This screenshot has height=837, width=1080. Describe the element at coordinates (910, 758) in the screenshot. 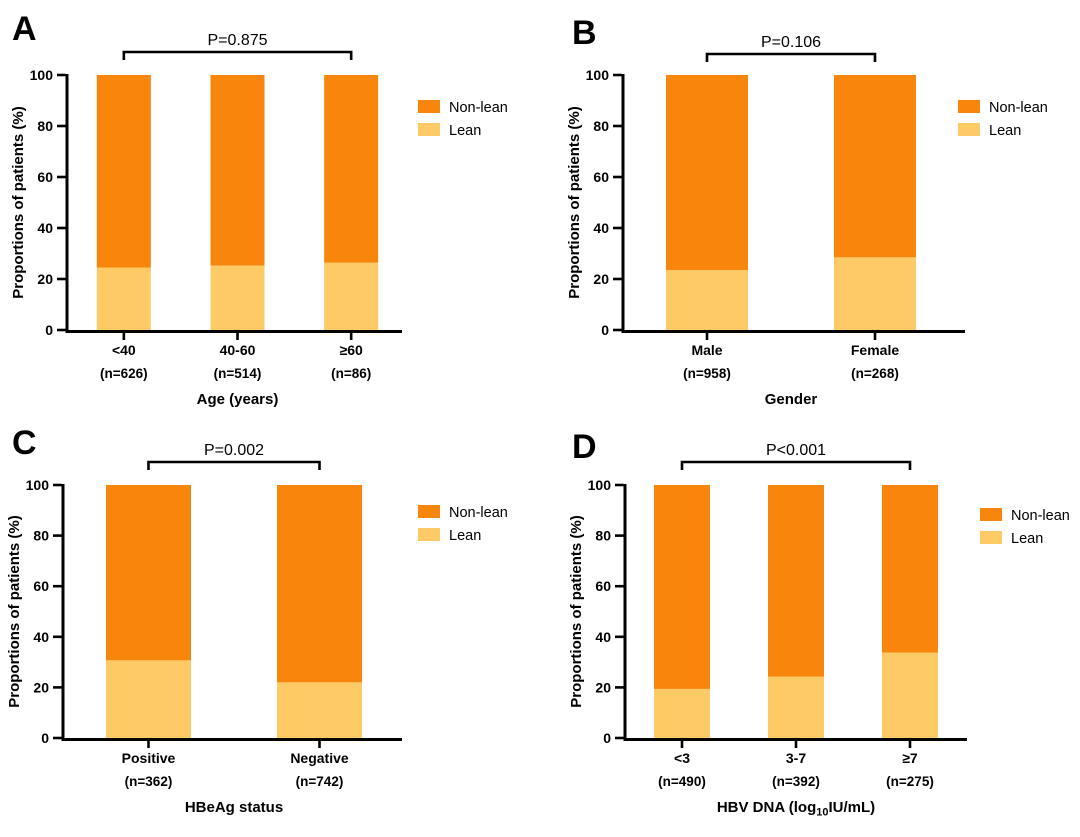

I see `x-category-label: ≥7` at that location.